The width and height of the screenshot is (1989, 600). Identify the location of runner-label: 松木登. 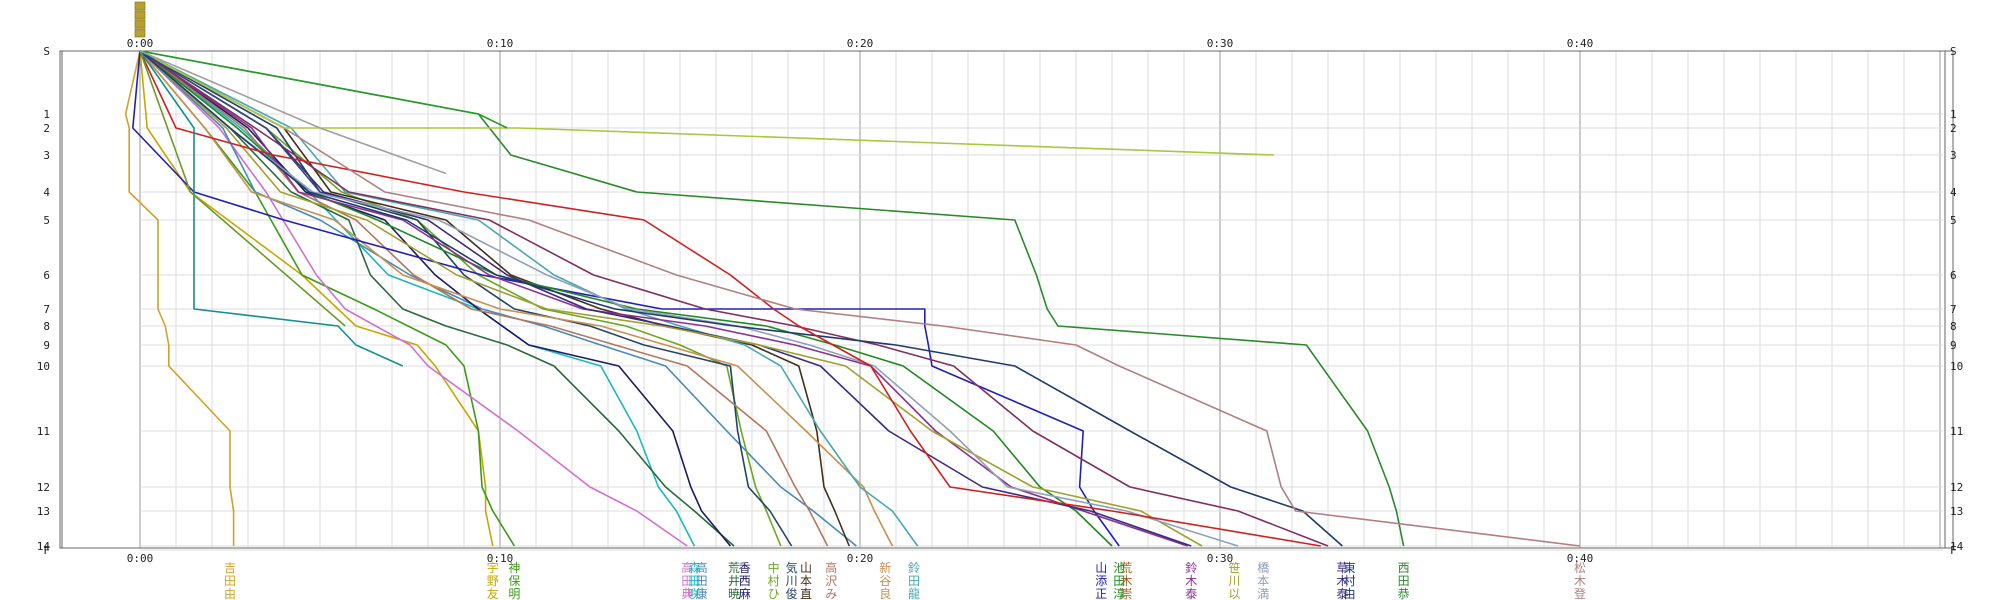
(1580, 580).